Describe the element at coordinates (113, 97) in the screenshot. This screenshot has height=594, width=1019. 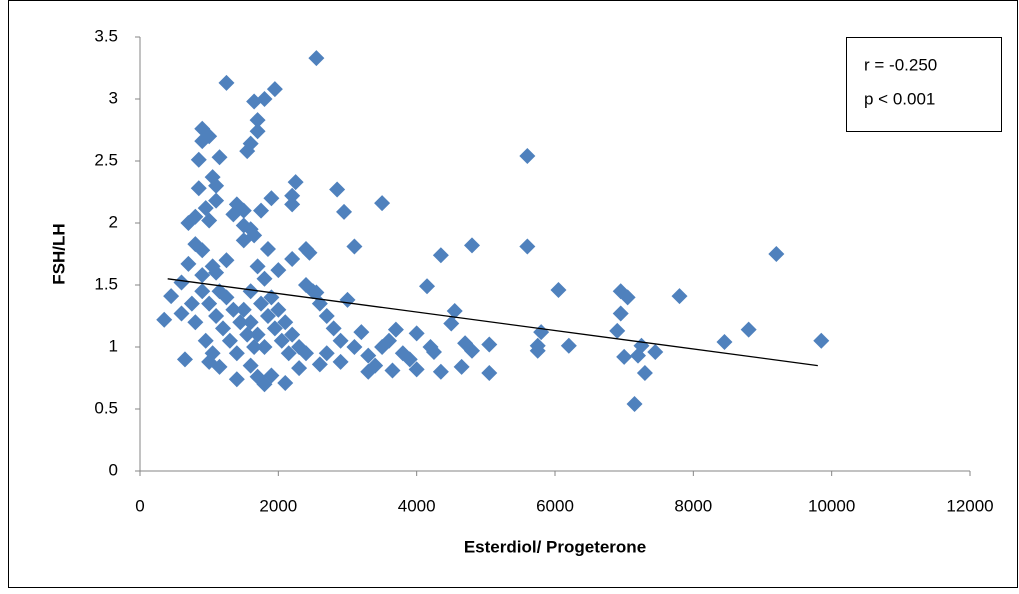
I see `y-tick-label: 3` at that location.